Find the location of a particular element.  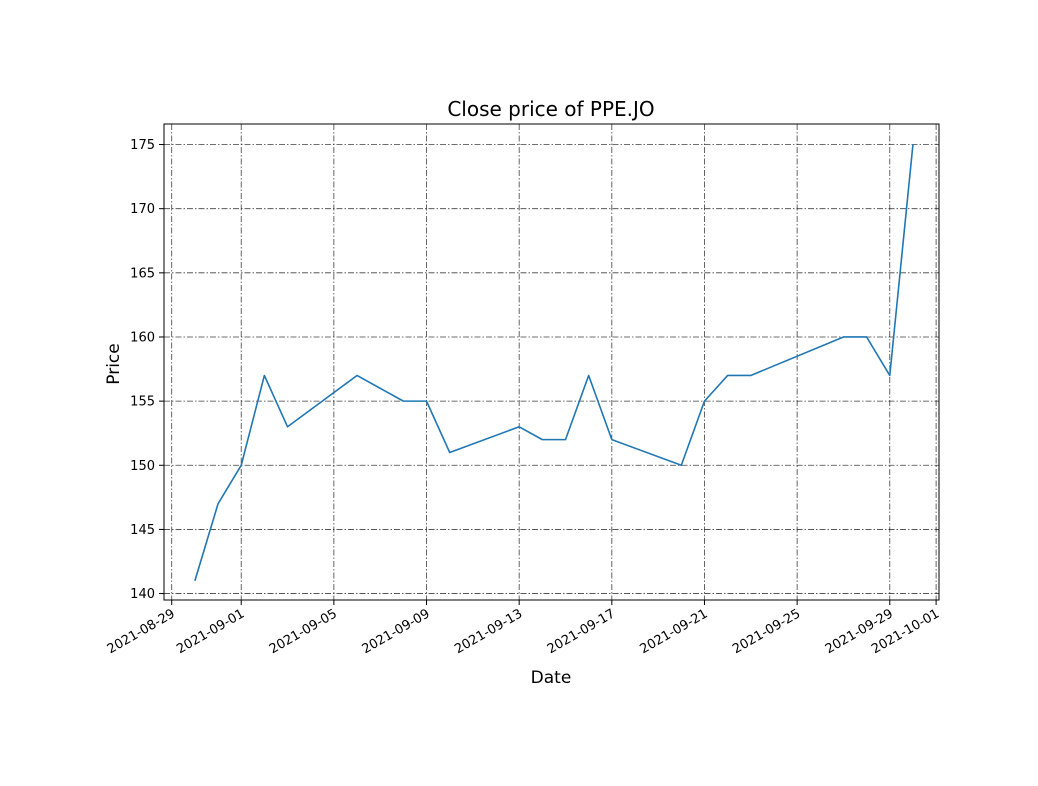

y-tick-label: 145 is located at coordinates (142, 530).